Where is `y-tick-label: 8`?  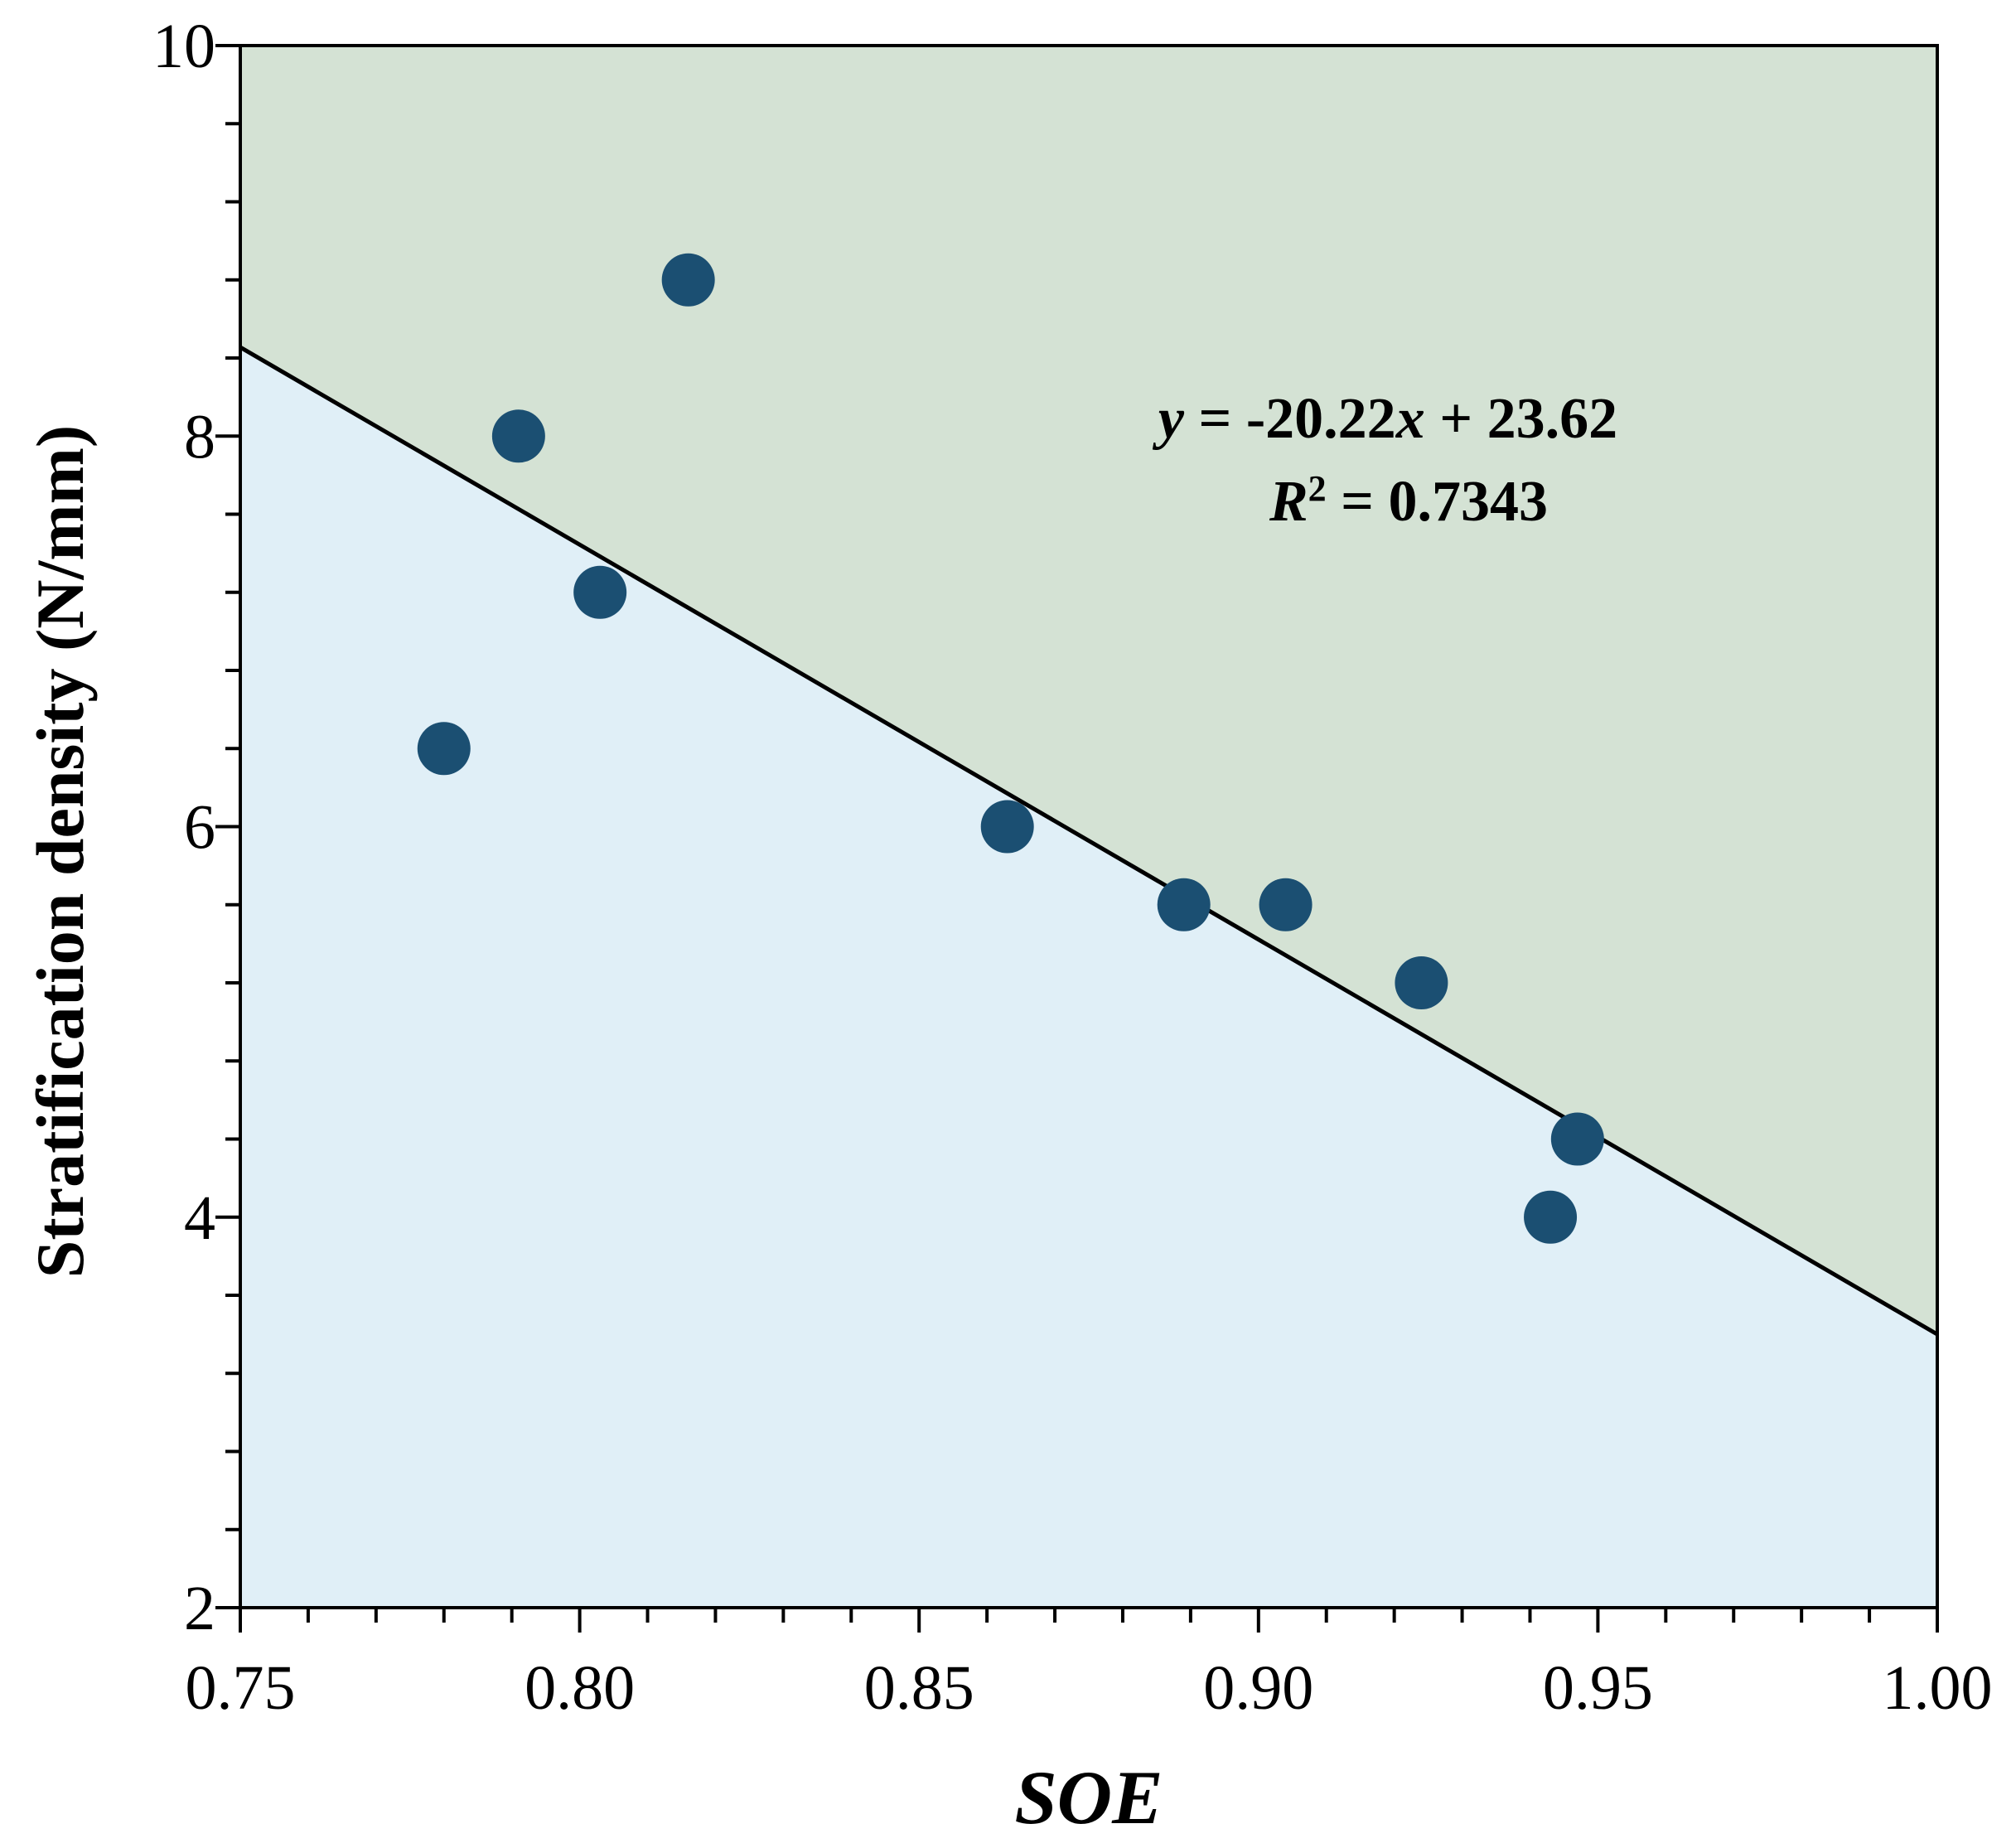
y-tick-label: 8 is located at coordinates (199, 437).